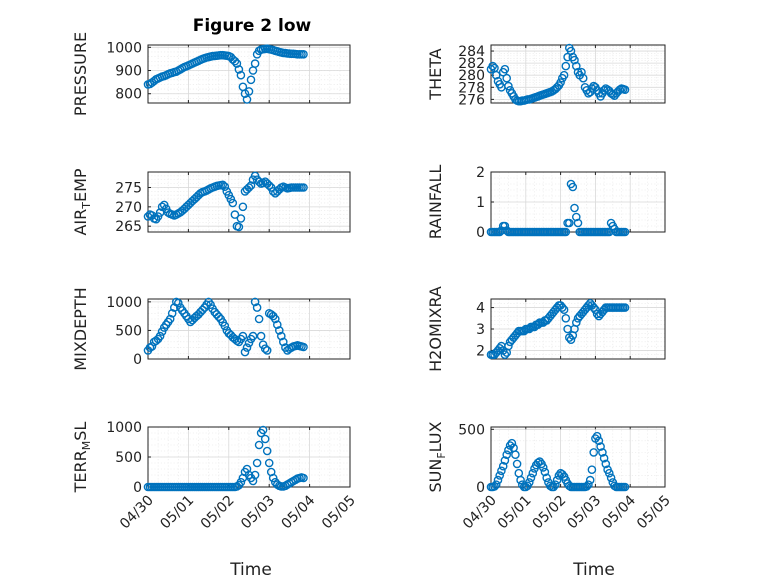  I want to click on y-tick-label: 284, so click(471, 52).